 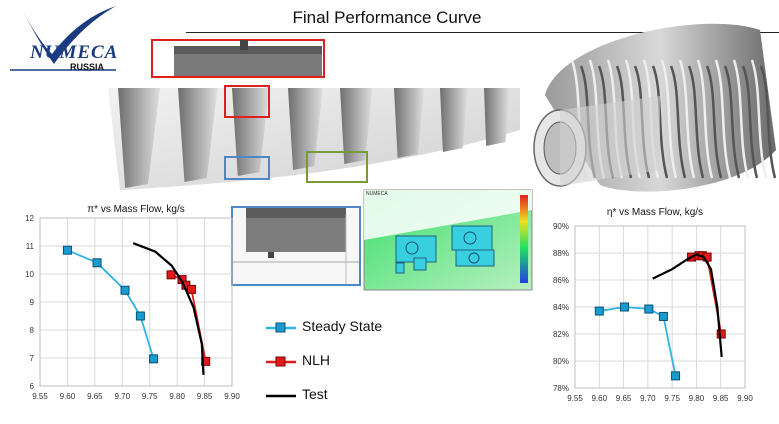 What do you see at coordinates (337, 167) in the screenshot?
I see `cavity-highlight-box` at bounding box center [337, 167].